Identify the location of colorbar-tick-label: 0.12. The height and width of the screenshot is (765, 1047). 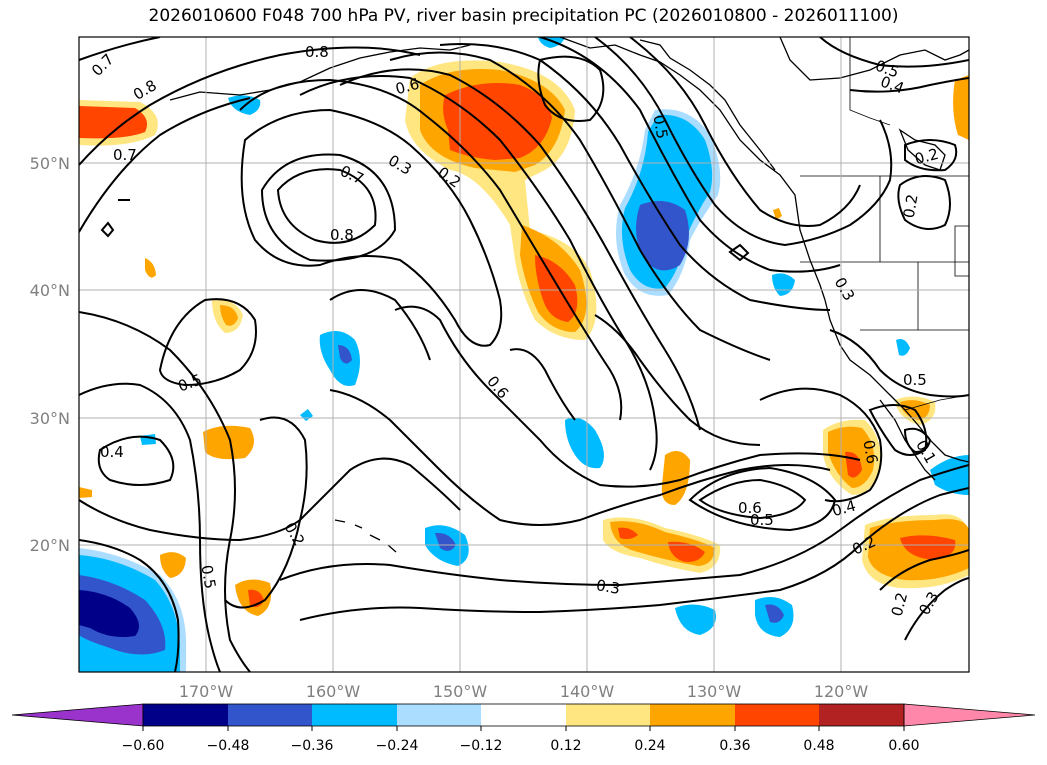
(565, 746).